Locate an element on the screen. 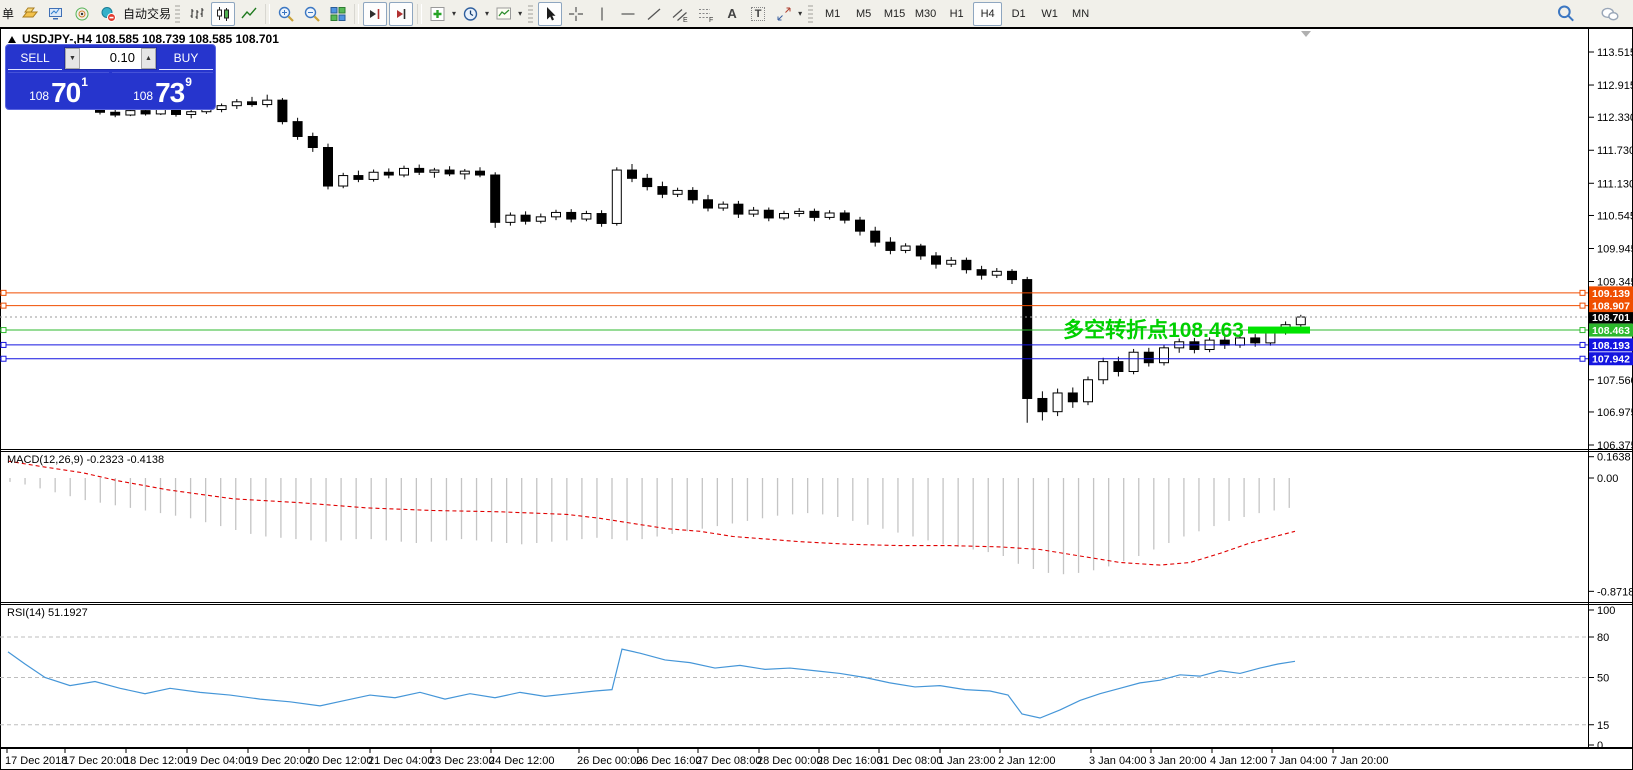 The width and height of the screenshot is (1633, 770). svg-text: 4 Jan 12:00 is located at coordinates (1239, 761).